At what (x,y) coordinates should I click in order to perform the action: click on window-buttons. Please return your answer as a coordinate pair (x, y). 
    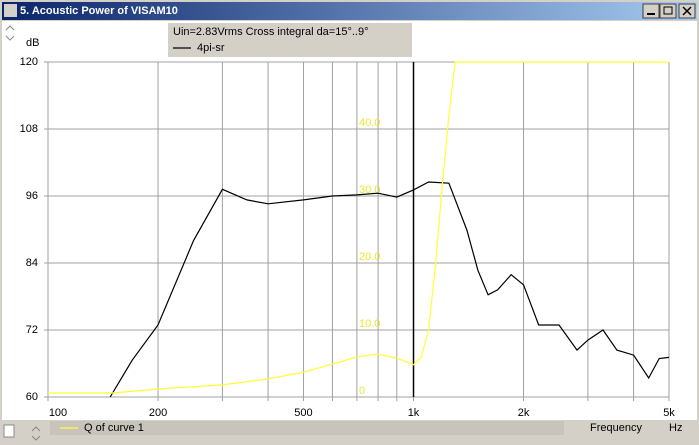
    Looking at the image, I should click on (669, 11).